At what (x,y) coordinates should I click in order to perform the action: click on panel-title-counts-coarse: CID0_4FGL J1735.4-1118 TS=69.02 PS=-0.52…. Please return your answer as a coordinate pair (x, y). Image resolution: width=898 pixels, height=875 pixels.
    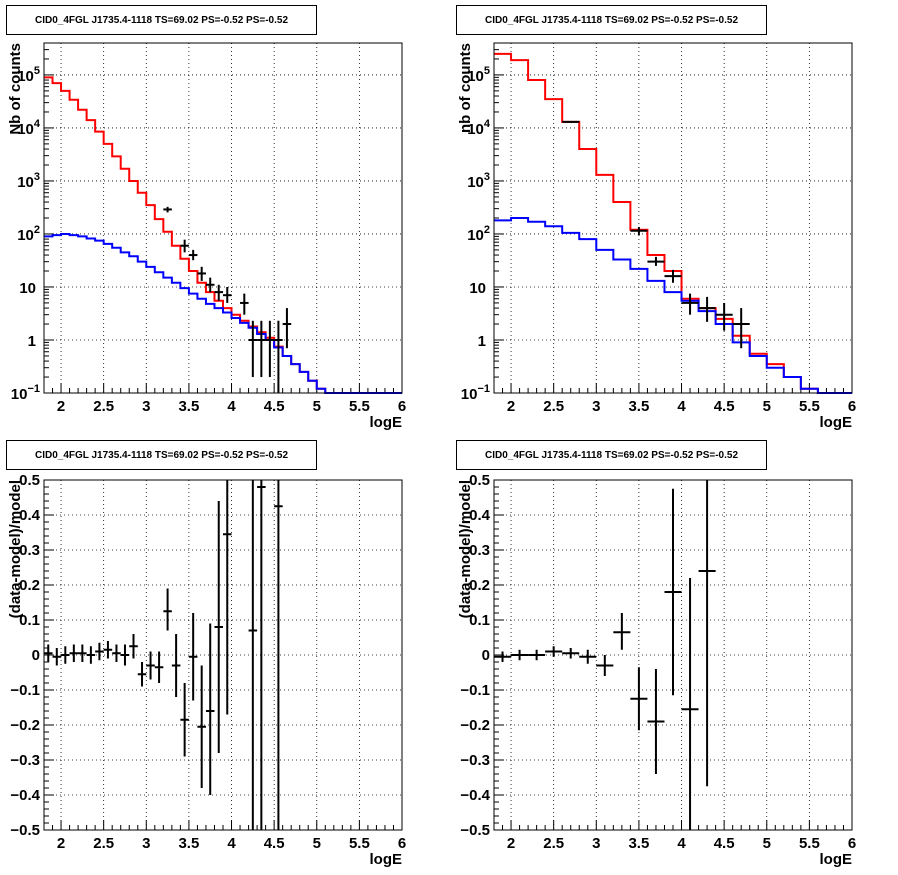
    Looking at the image, I should click on (611, 20).